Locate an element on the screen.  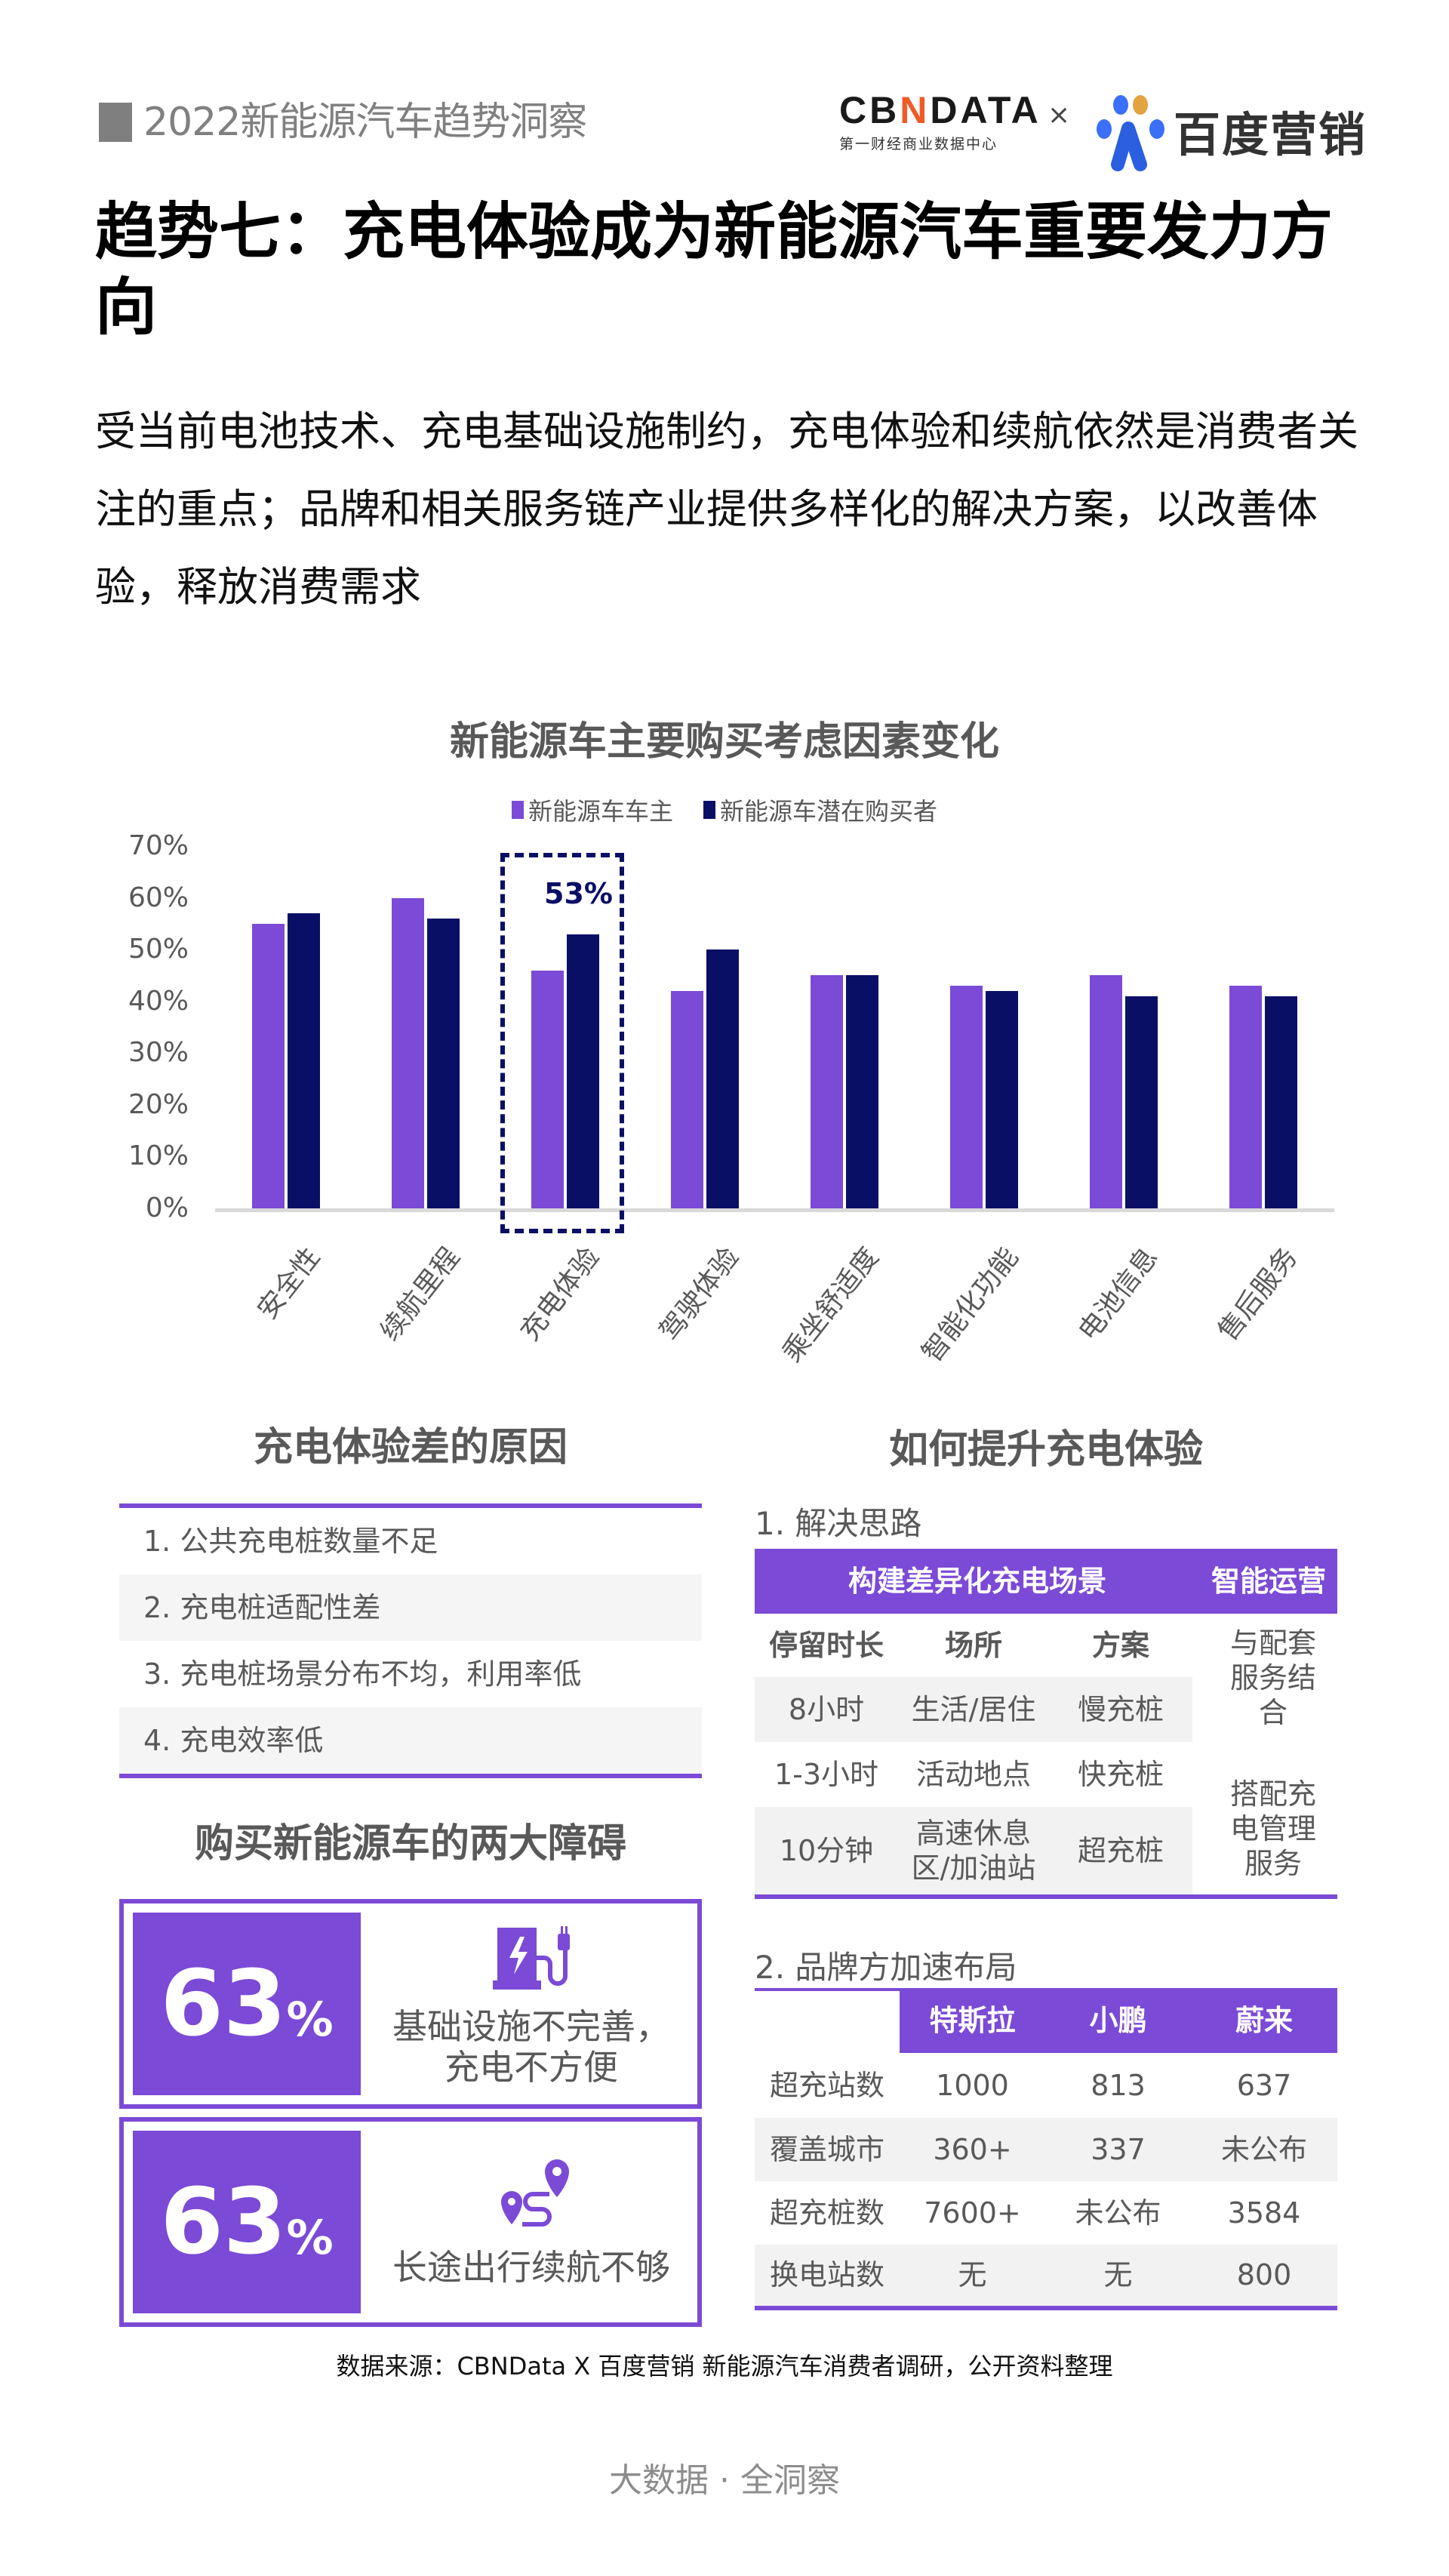
table-cell: 800 is located at coordinates (1264, 2274).